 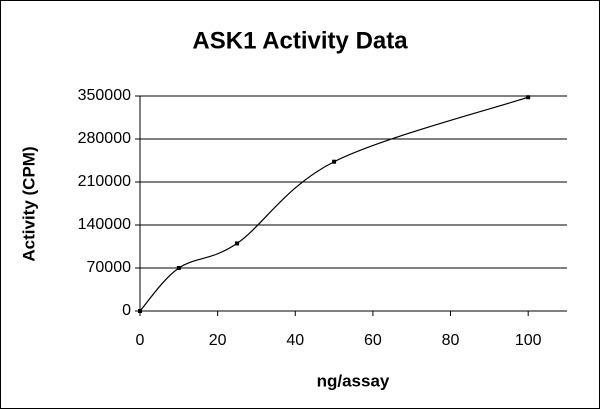 I want to click on y-tick-label: 280000, so click(x=104, y=138).